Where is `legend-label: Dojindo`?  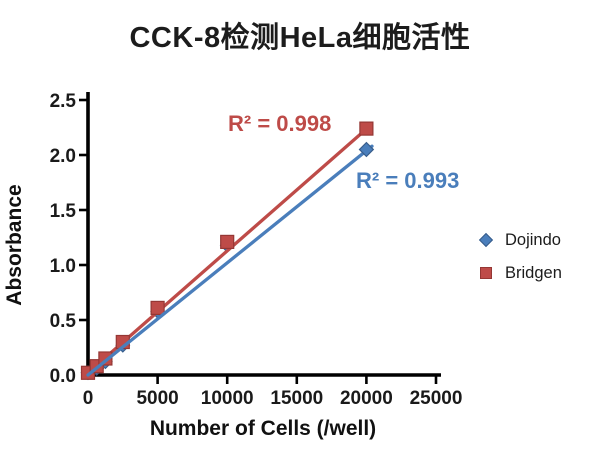
legend-label: Dojindo is located at coordinates (533, 239).